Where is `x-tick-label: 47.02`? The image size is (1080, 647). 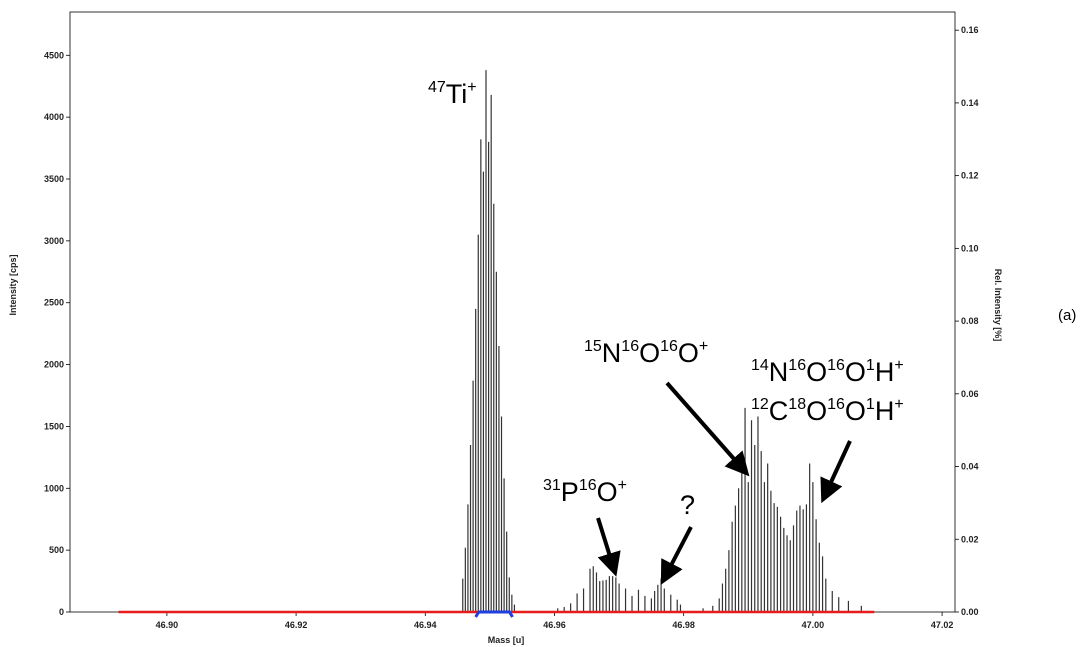 x-tick-label: 47.02 is located at coordinates (942, 625).